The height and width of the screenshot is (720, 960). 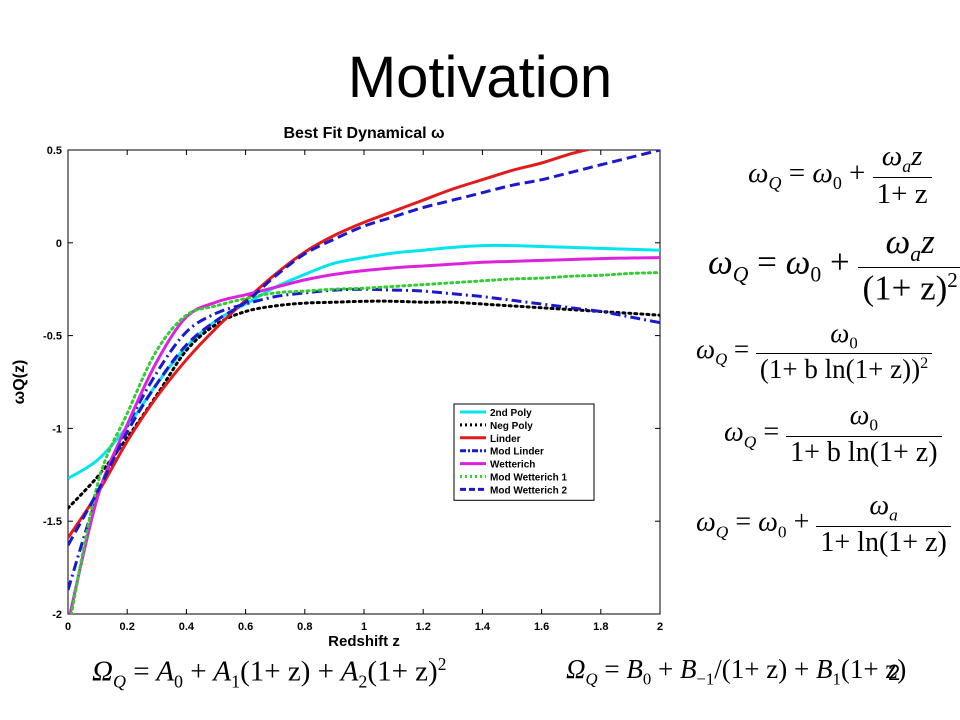 I want to click on legend-label: Mod Linder, so click(x=517, y=452).